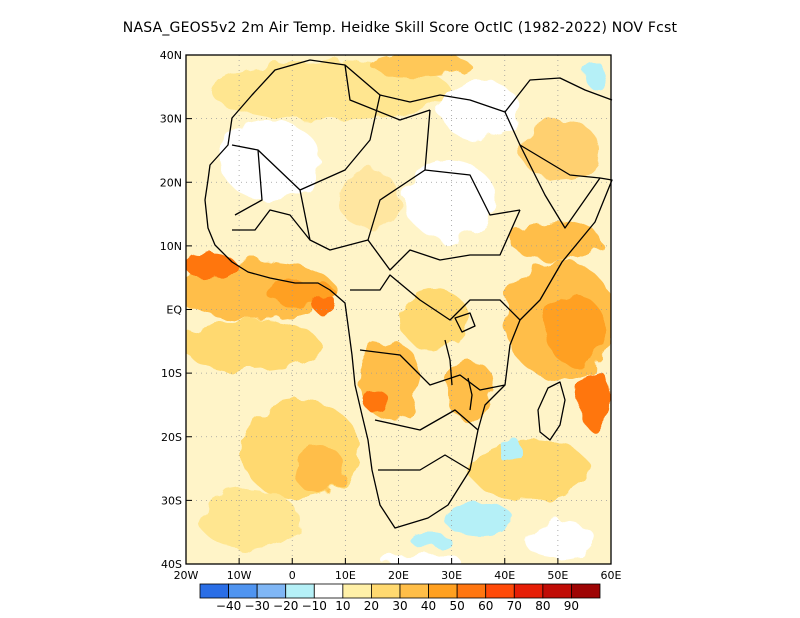  What do you see at coordinates (542, 606) in the screenshot?
I see `colorbar-label: 80` at bounding box center [542, 606].